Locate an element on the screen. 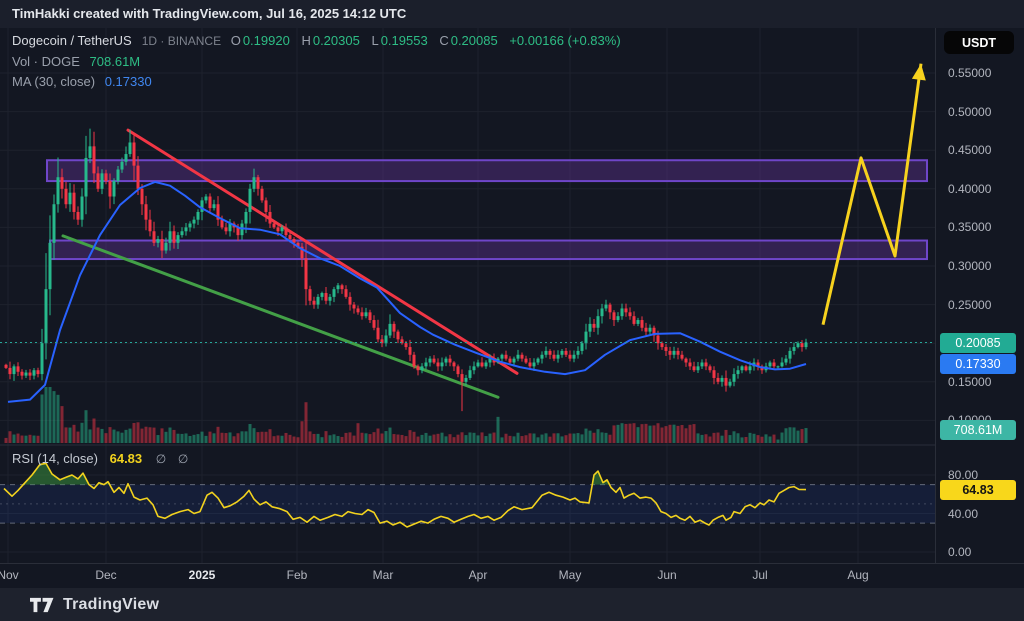 The width and height of the screenshot is (1024, 621). time-tick-label: Jul is located at coordinates (760, 575).